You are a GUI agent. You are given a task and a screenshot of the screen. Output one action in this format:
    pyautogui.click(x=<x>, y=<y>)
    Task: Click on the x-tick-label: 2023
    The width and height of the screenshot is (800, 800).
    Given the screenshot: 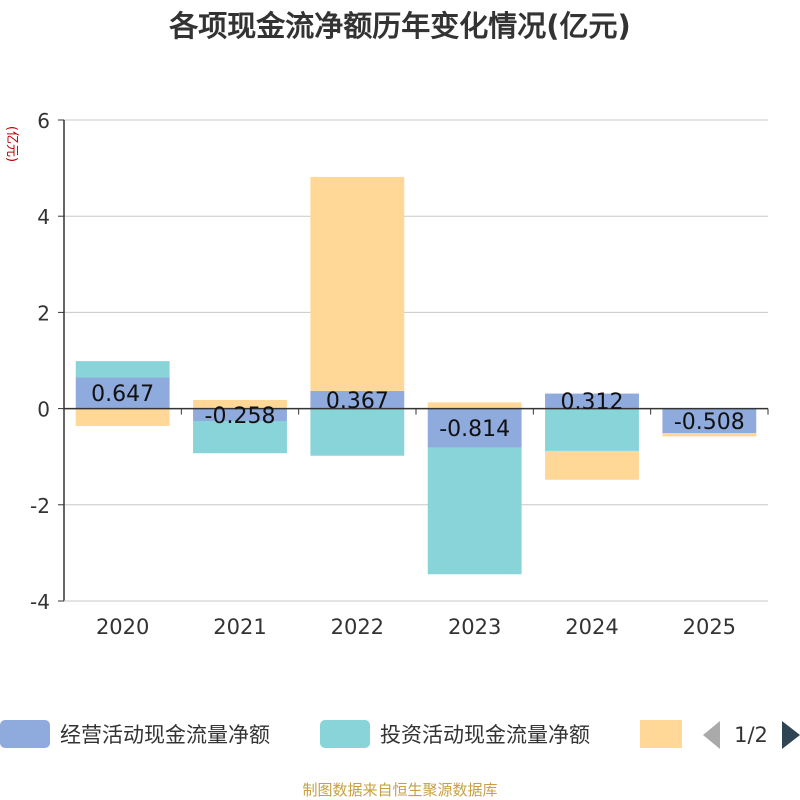 What is the action you would take?
    pyautogui.click(x=474, y=627)
    